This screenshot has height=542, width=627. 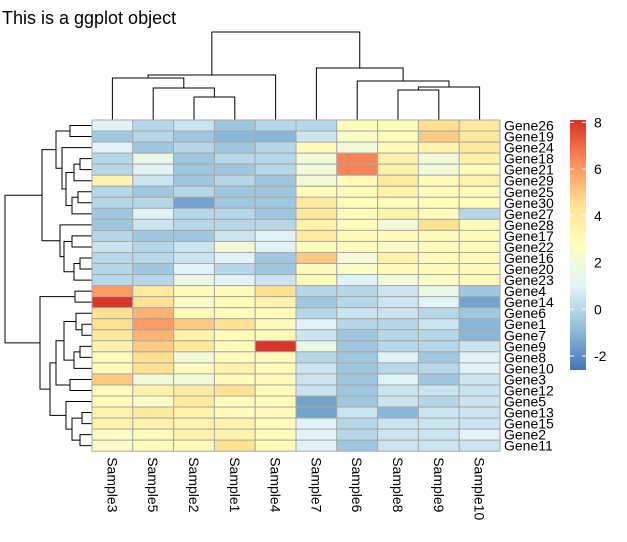 I want to click on column-label: Sample1, so click(x=235, y=484).